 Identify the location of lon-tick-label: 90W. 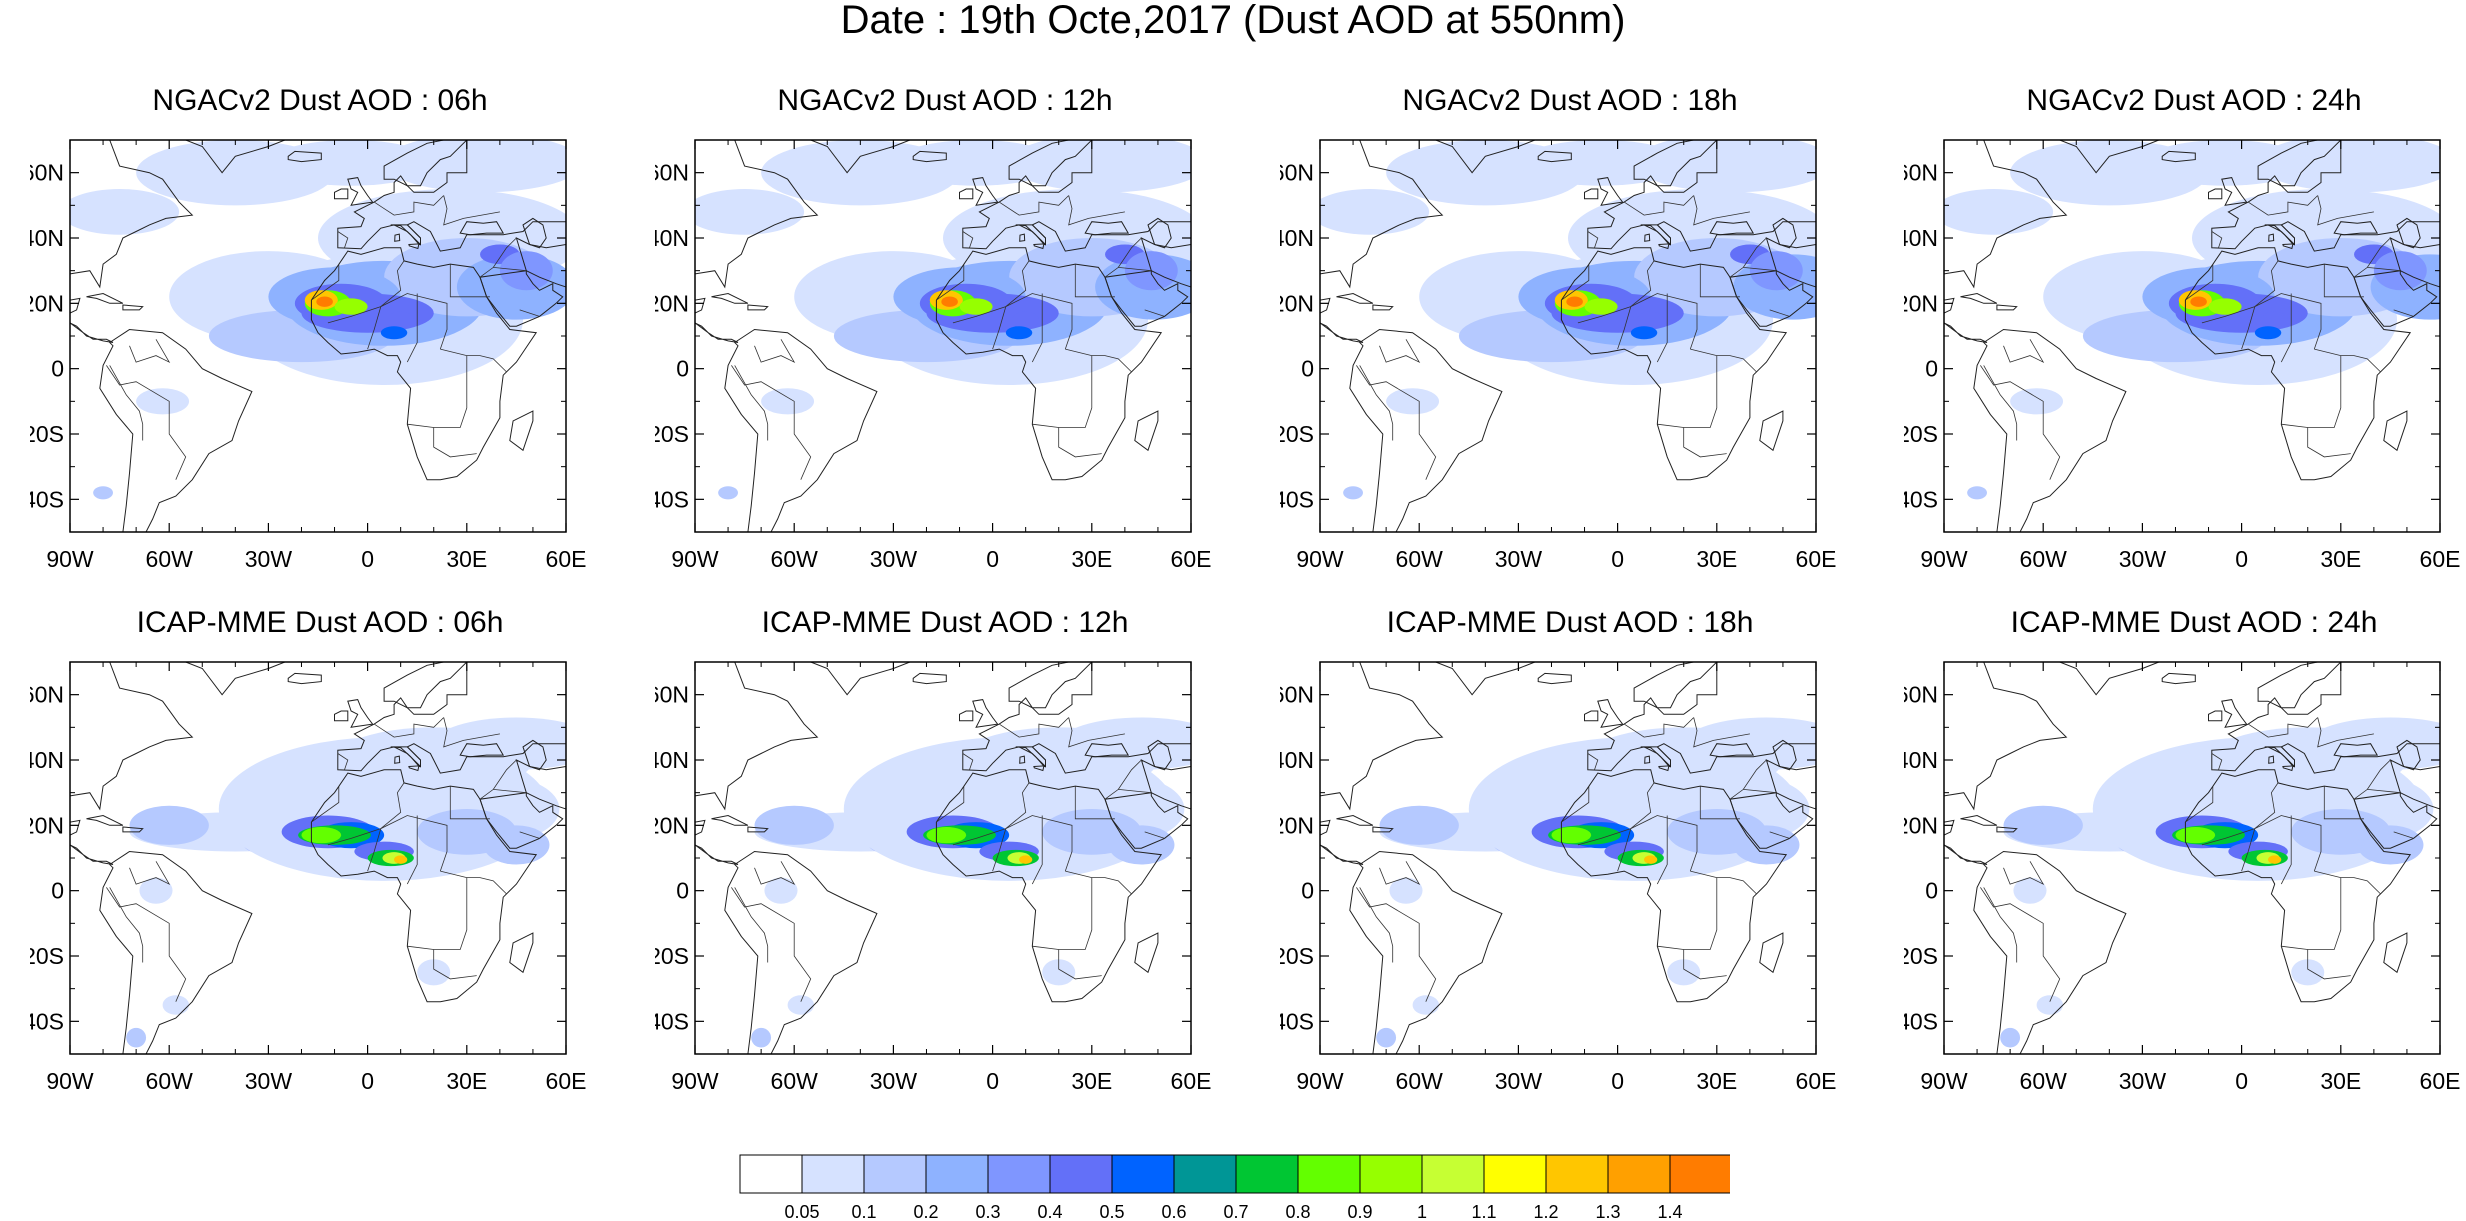
(695, 1081).